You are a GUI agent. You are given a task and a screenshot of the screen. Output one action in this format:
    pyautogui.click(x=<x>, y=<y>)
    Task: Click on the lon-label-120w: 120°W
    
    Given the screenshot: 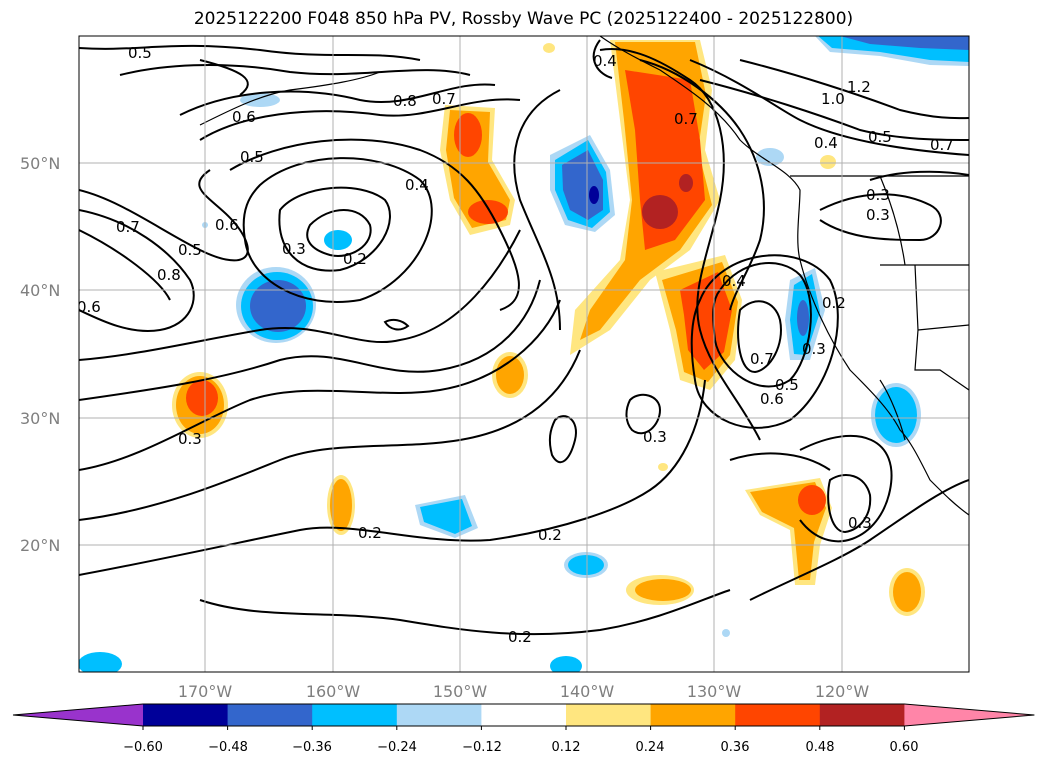 What is the action you would take?
    pyautogui.click(x=842, y=691)
    